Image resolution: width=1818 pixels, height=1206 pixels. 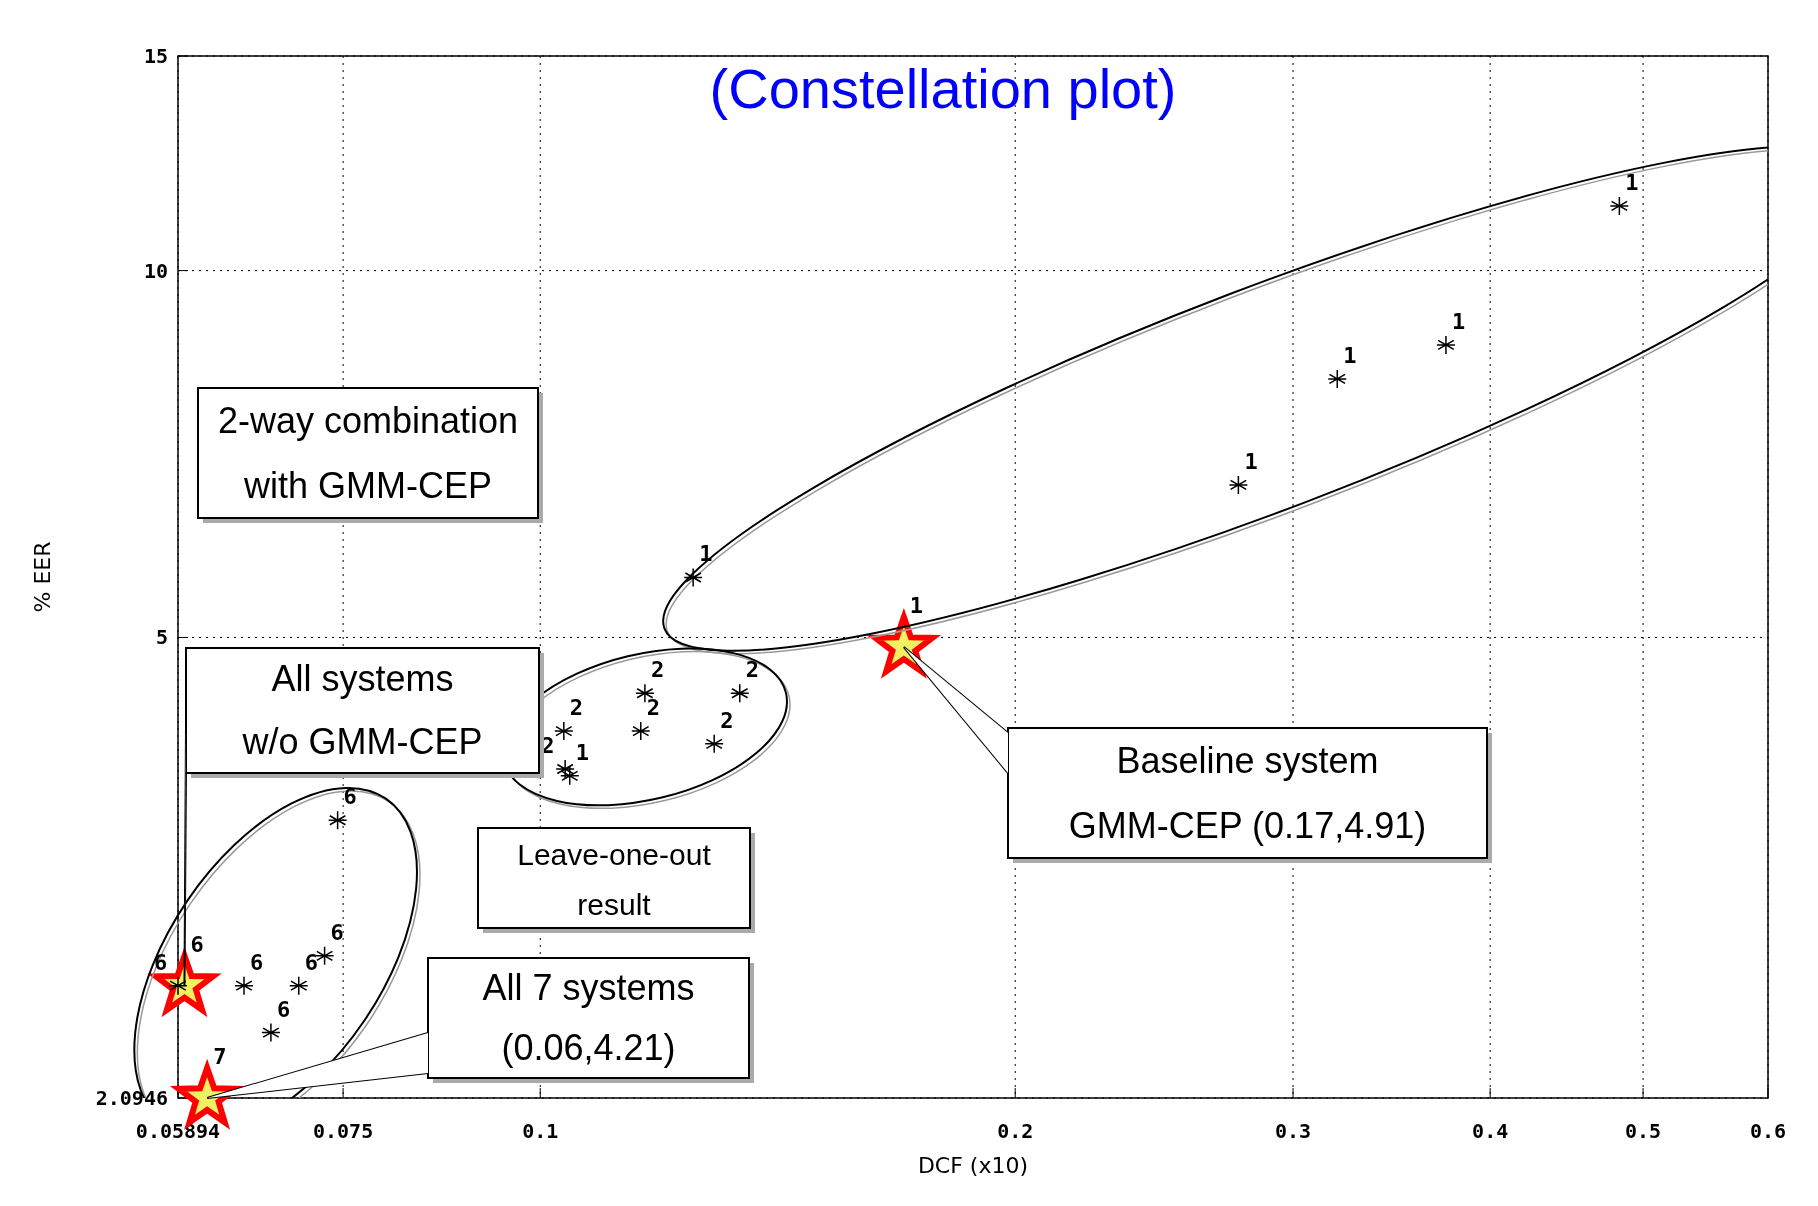 What do you see at coordinates (220, 1056) in the screenshot?
I see `series-label: 7` at bounding box center [220, 1056].